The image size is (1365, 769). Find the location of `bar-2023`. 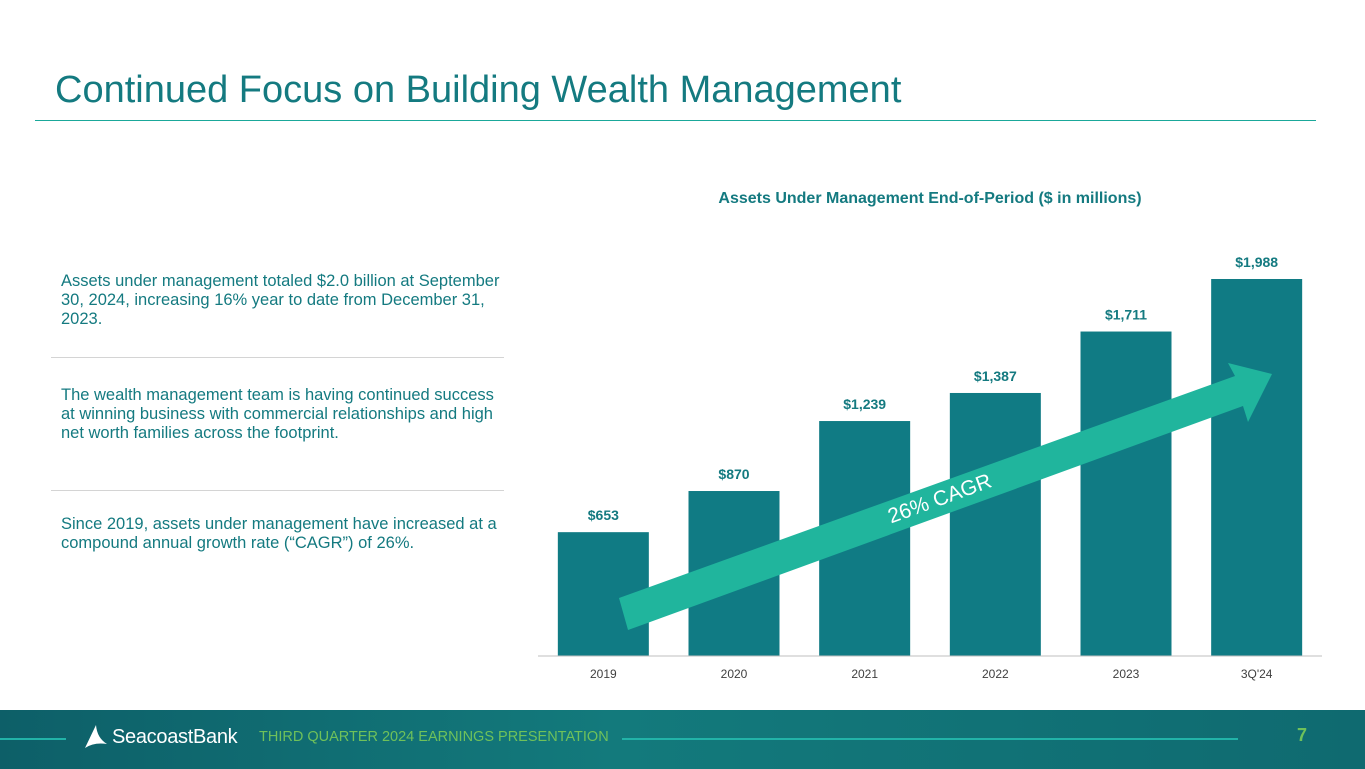

bar-2023 is located at coordinates (1126, 493).